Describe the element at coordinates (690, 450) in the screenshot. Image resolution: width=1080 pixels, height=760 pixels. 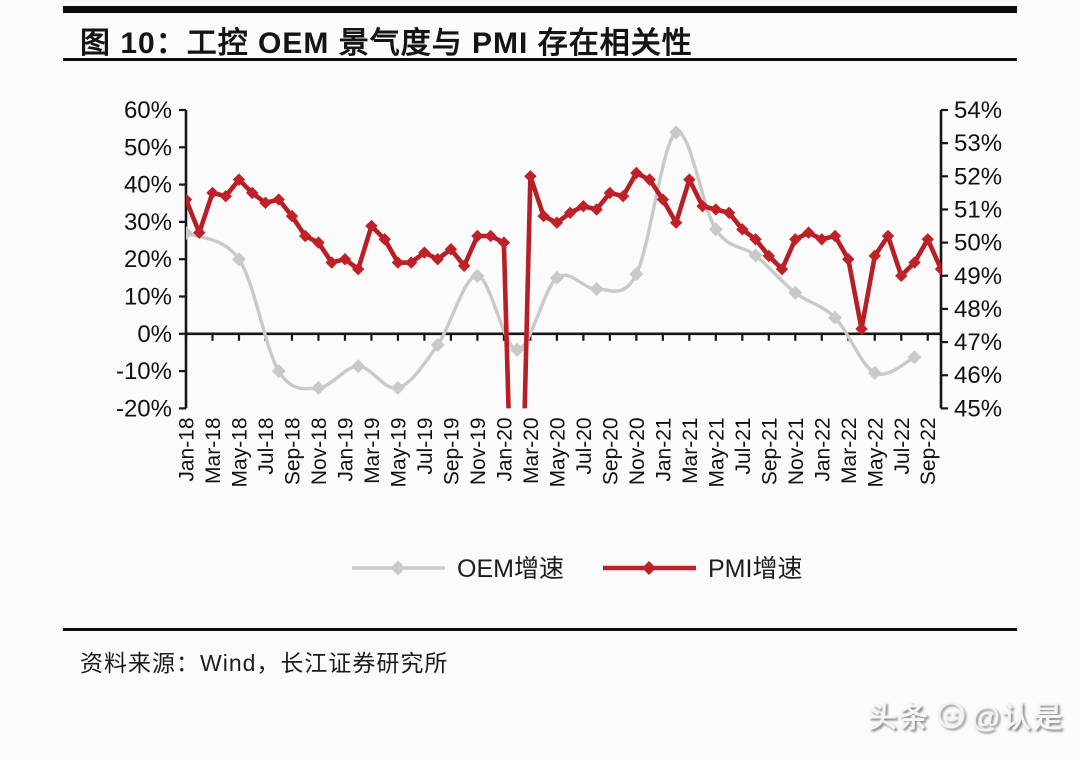
I see `svg-text: Mar-21` at that location.